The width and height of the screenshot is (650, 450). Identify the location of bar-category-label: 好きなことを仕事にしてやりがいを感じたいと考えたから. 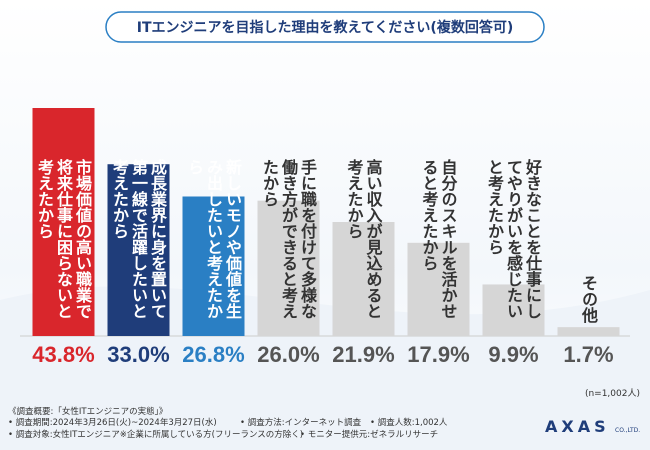
(513, 239).